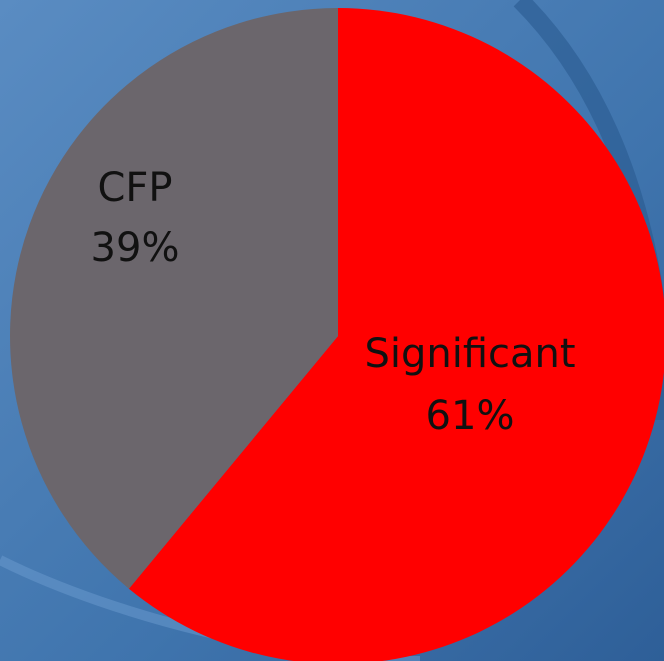 The width and height of the screenshot is (664, 661). Describe the element at coordinates (134, 188) in the screenshot. I see `slice-label: CFP` at that location.